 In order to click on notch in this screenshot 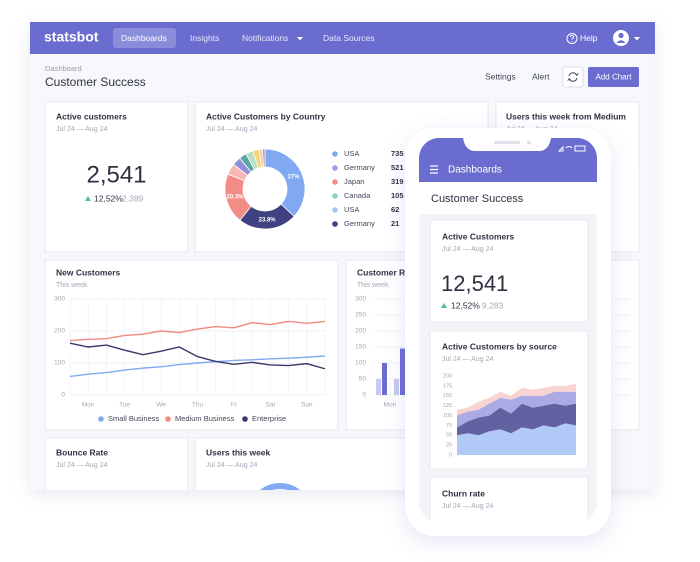, I will do `click(507, 144)`.